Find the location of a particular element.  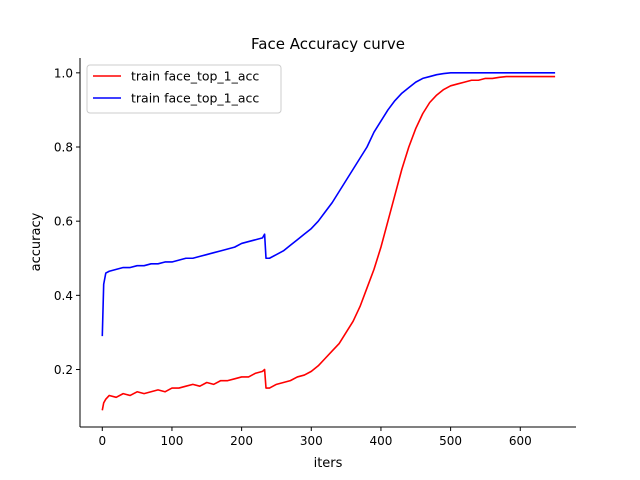

y-tick-label: 0.2 is located at coordinates (63, 370).